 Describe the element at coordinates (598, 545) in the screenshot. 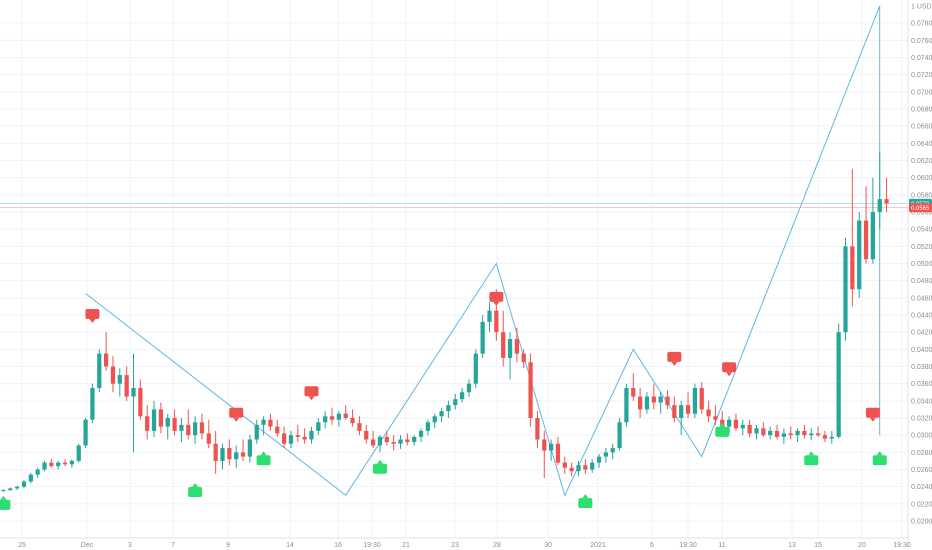

I see `x-tick-label: 2021` at that location.